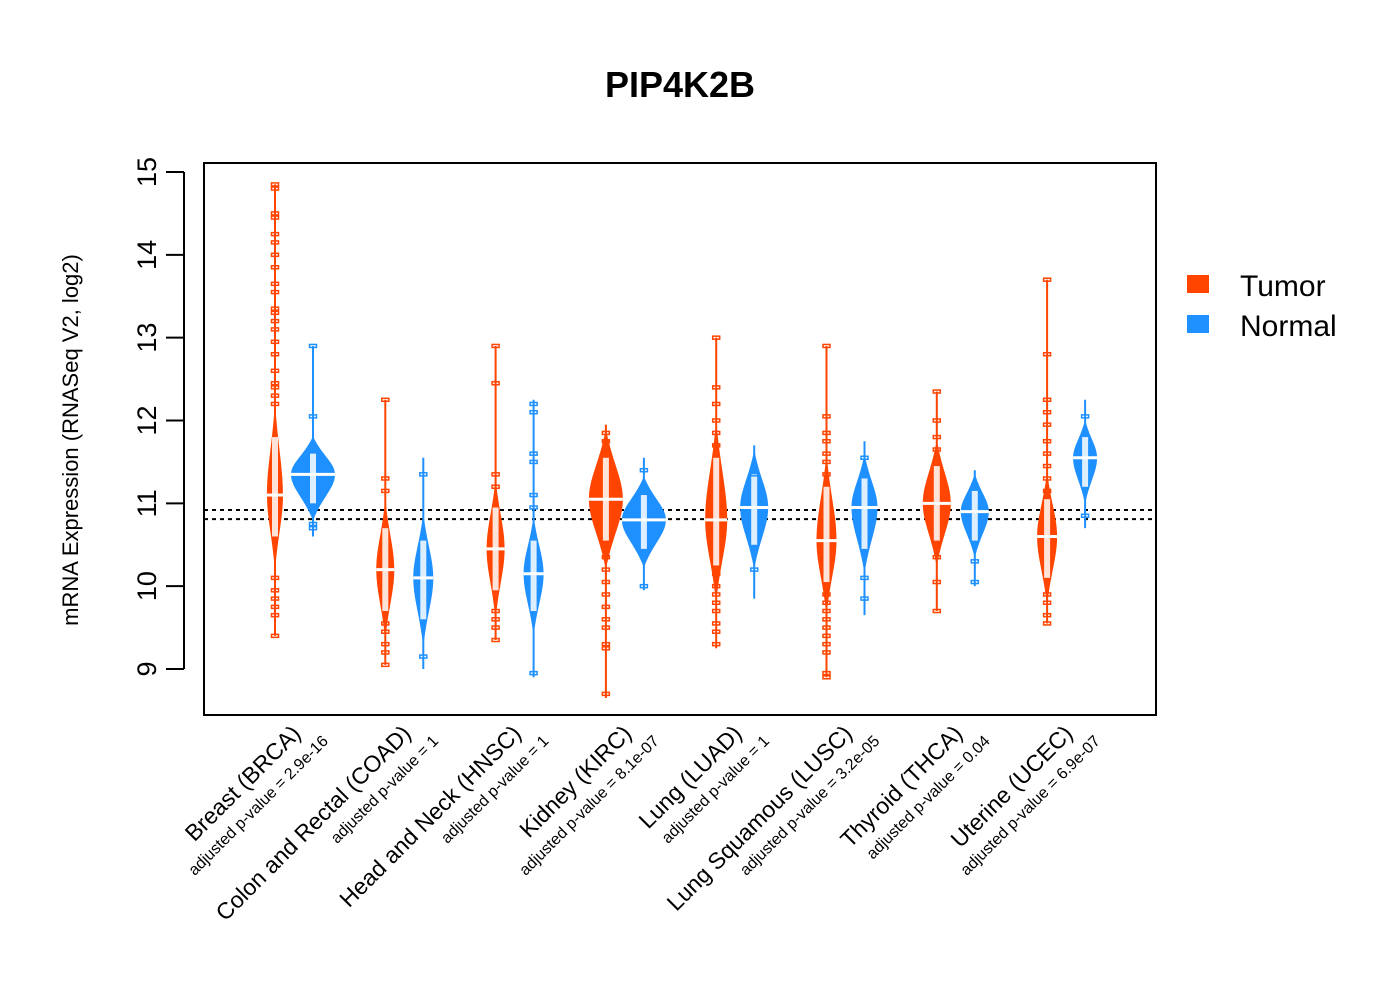 This screenshot has width=1400, height=1000. I want to click on legend-label-tumor: Tumor, so click(1283, 286).